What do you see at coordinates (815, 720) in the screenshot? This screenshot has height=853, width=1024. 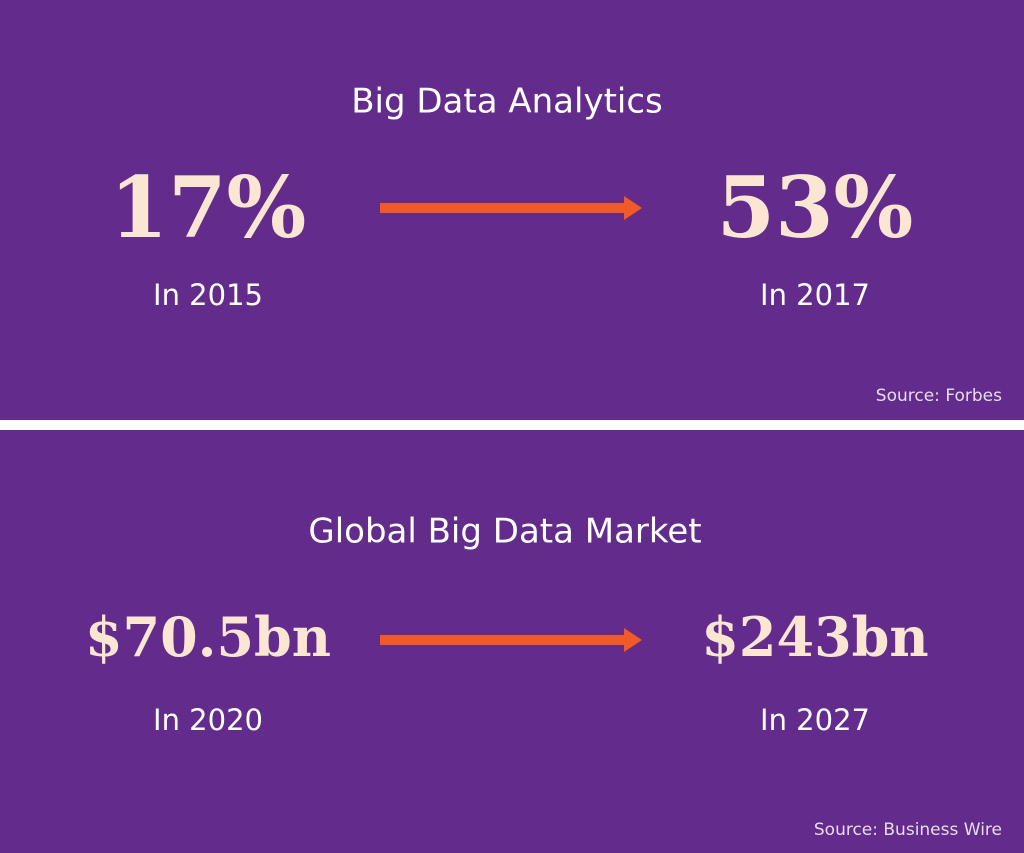 I see `end-year: In 2027` at bounding box center [815, 720].